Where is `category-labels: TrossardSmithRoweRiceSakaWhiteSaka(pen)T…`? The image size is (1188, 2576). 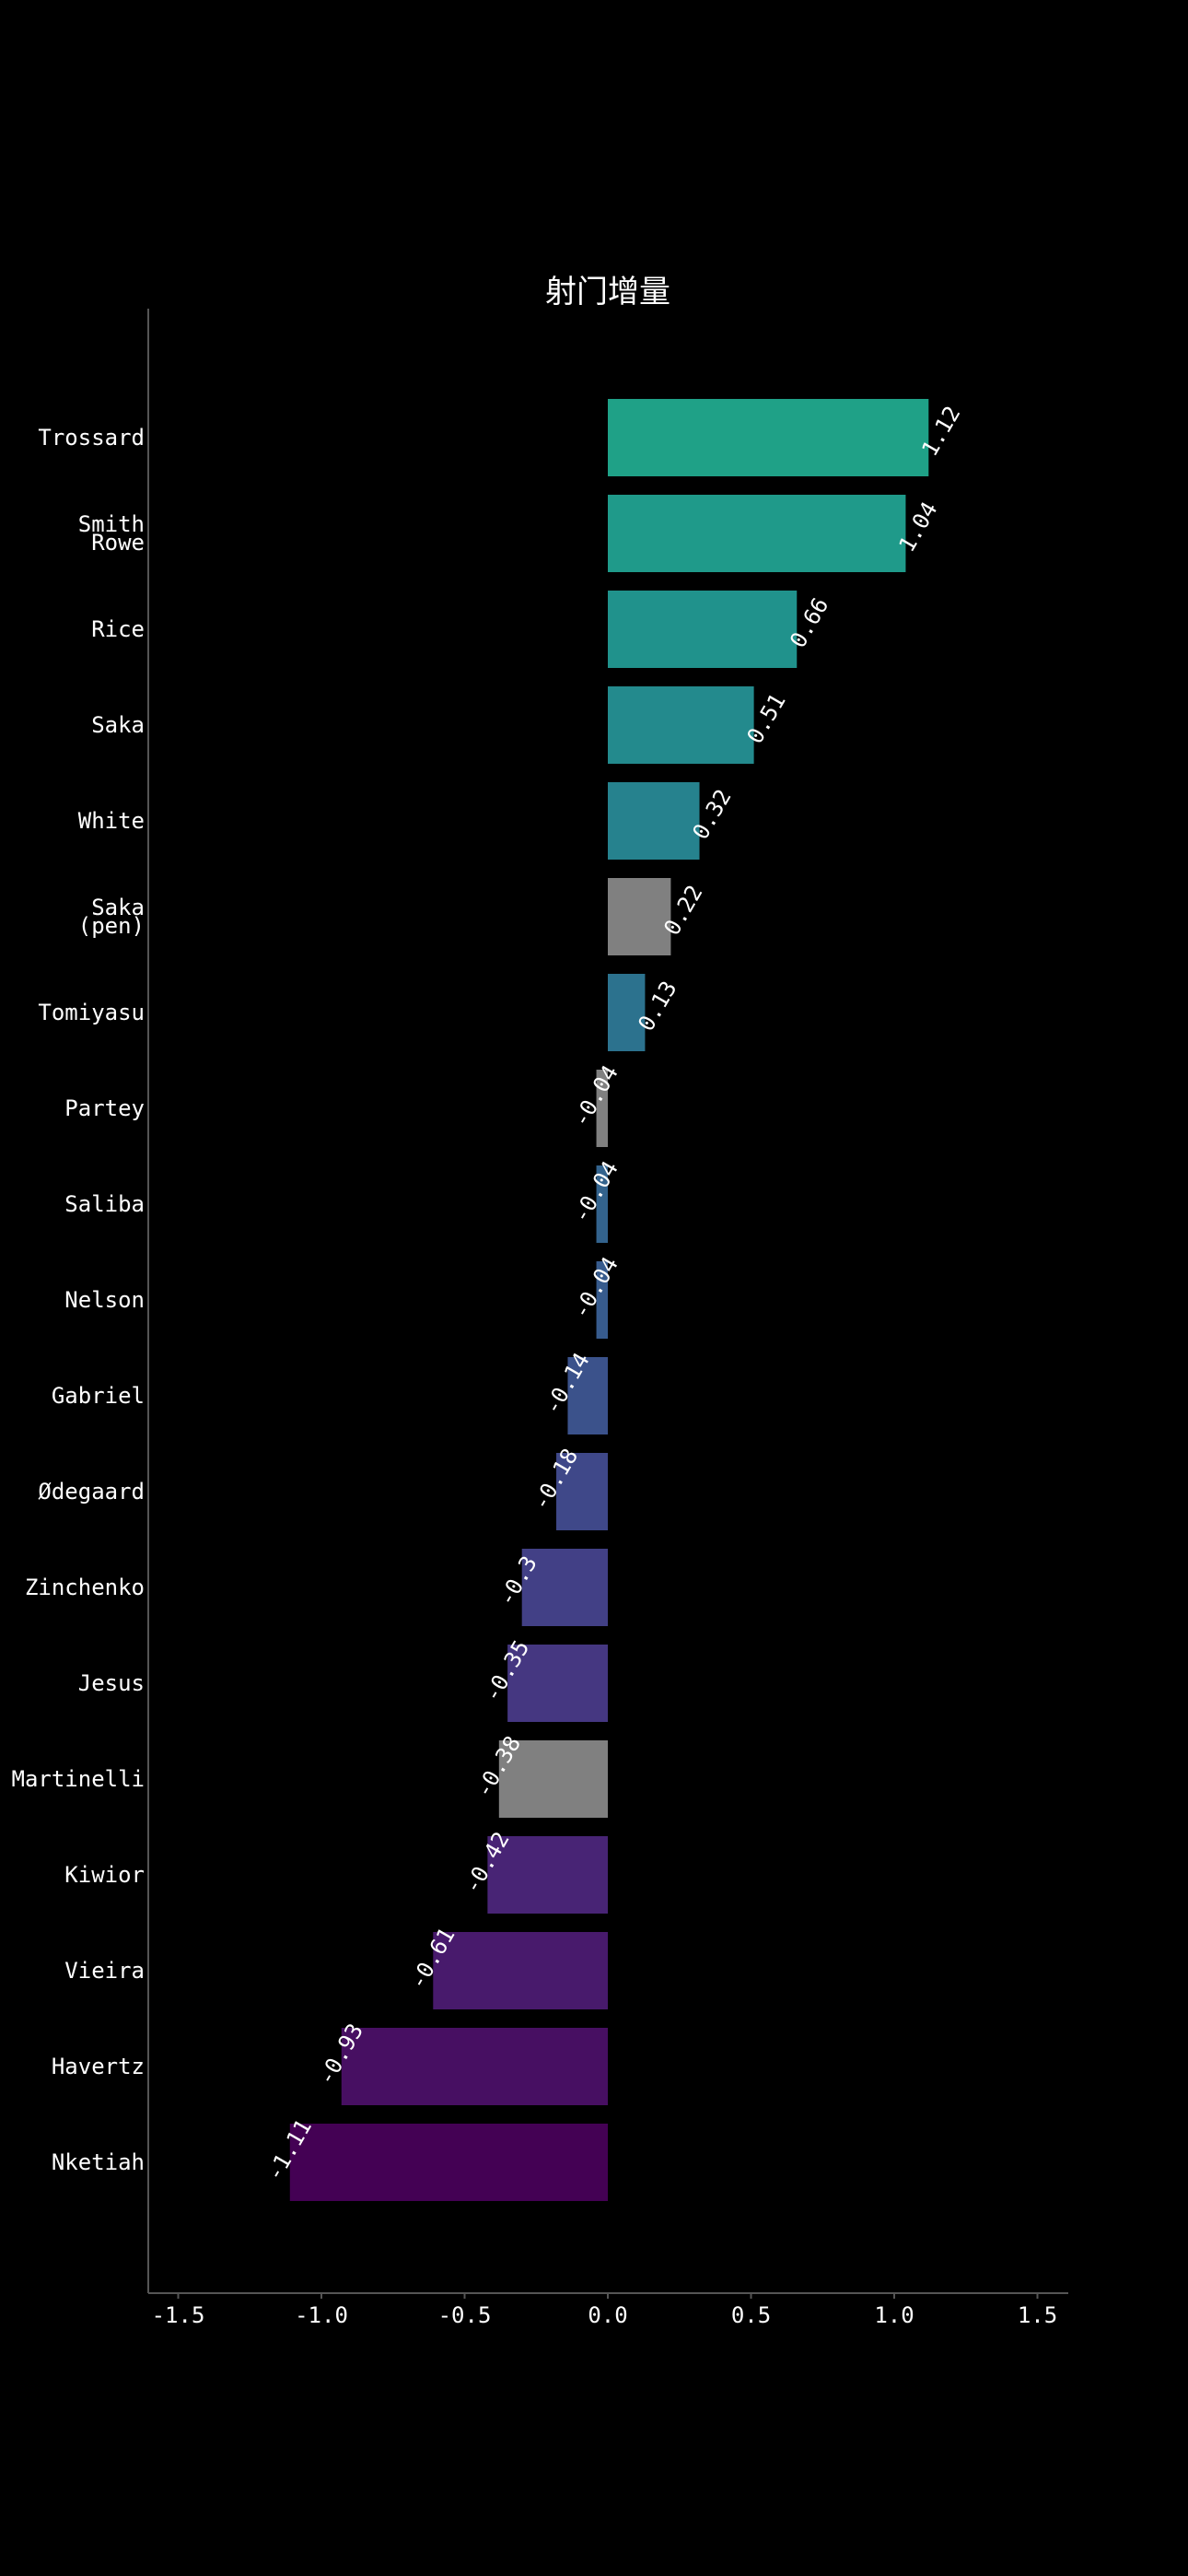
category-labels: TrossardSmithRoweRiceSakaWhiteSaka(pen)T… is located at coordinates (79, 1300).